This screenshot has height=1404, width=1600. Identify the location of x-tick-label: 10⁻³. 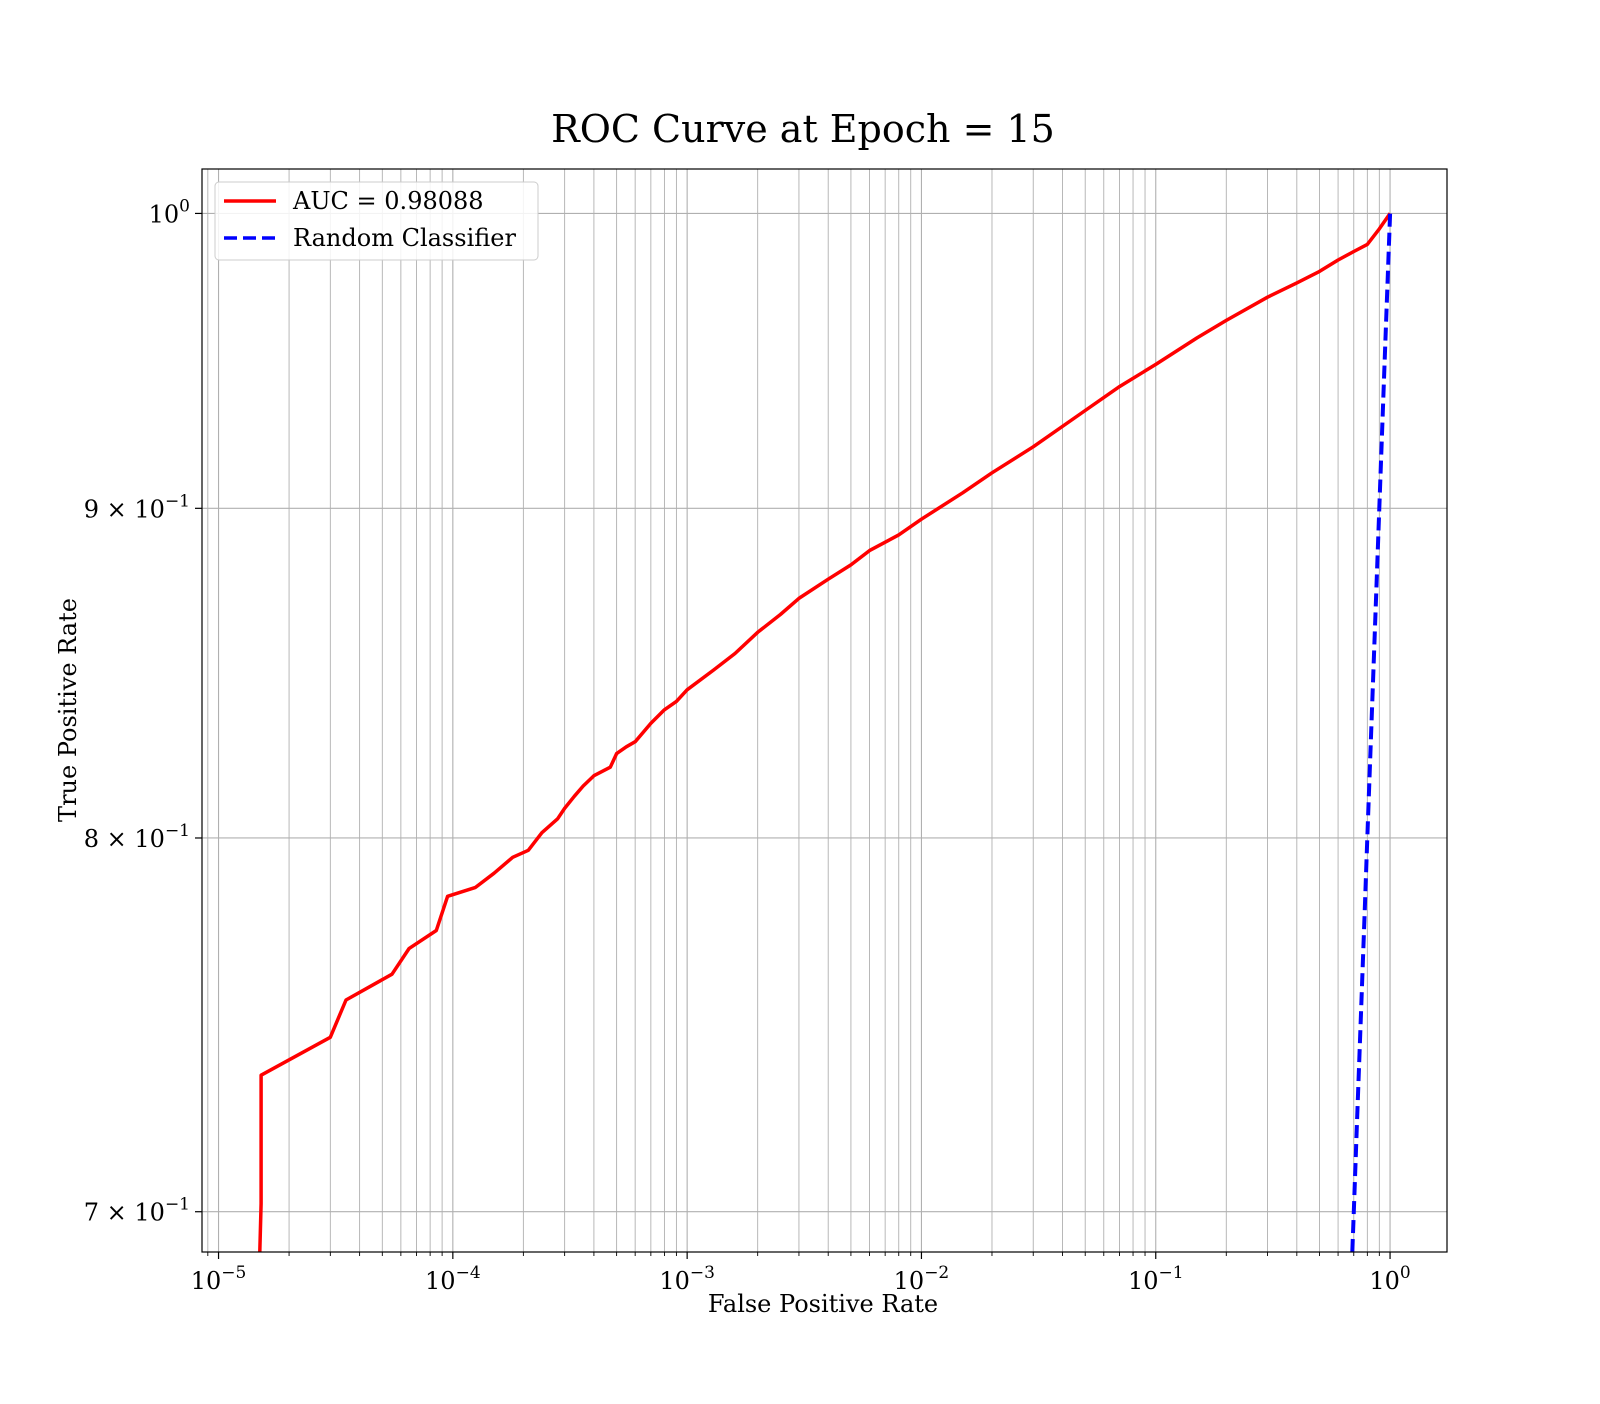
(687, 1279).